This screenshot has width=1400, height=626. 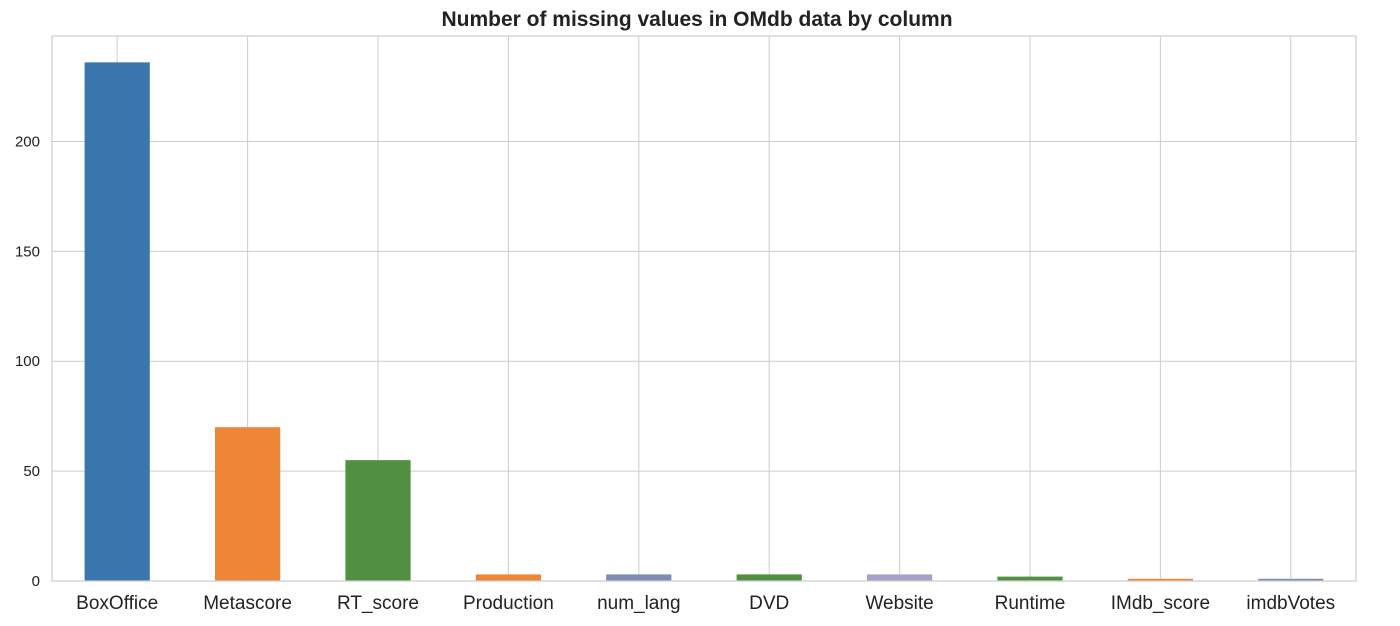 What do you see at coordinates (36, 581) in the screenshot?
I see `y-tick-label: 0` at bounding box center [36, 581].